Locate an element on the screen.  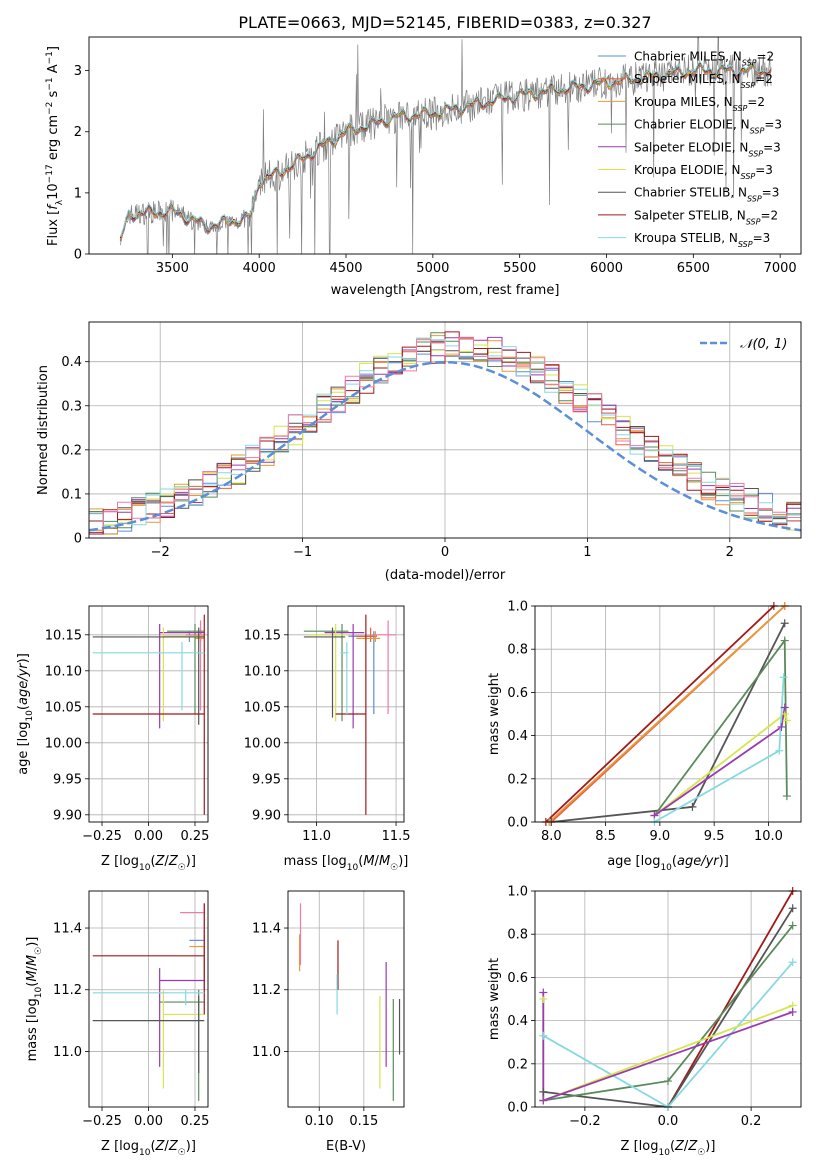
y-tick-label: 0.6 is located at coordinates (517, 693).